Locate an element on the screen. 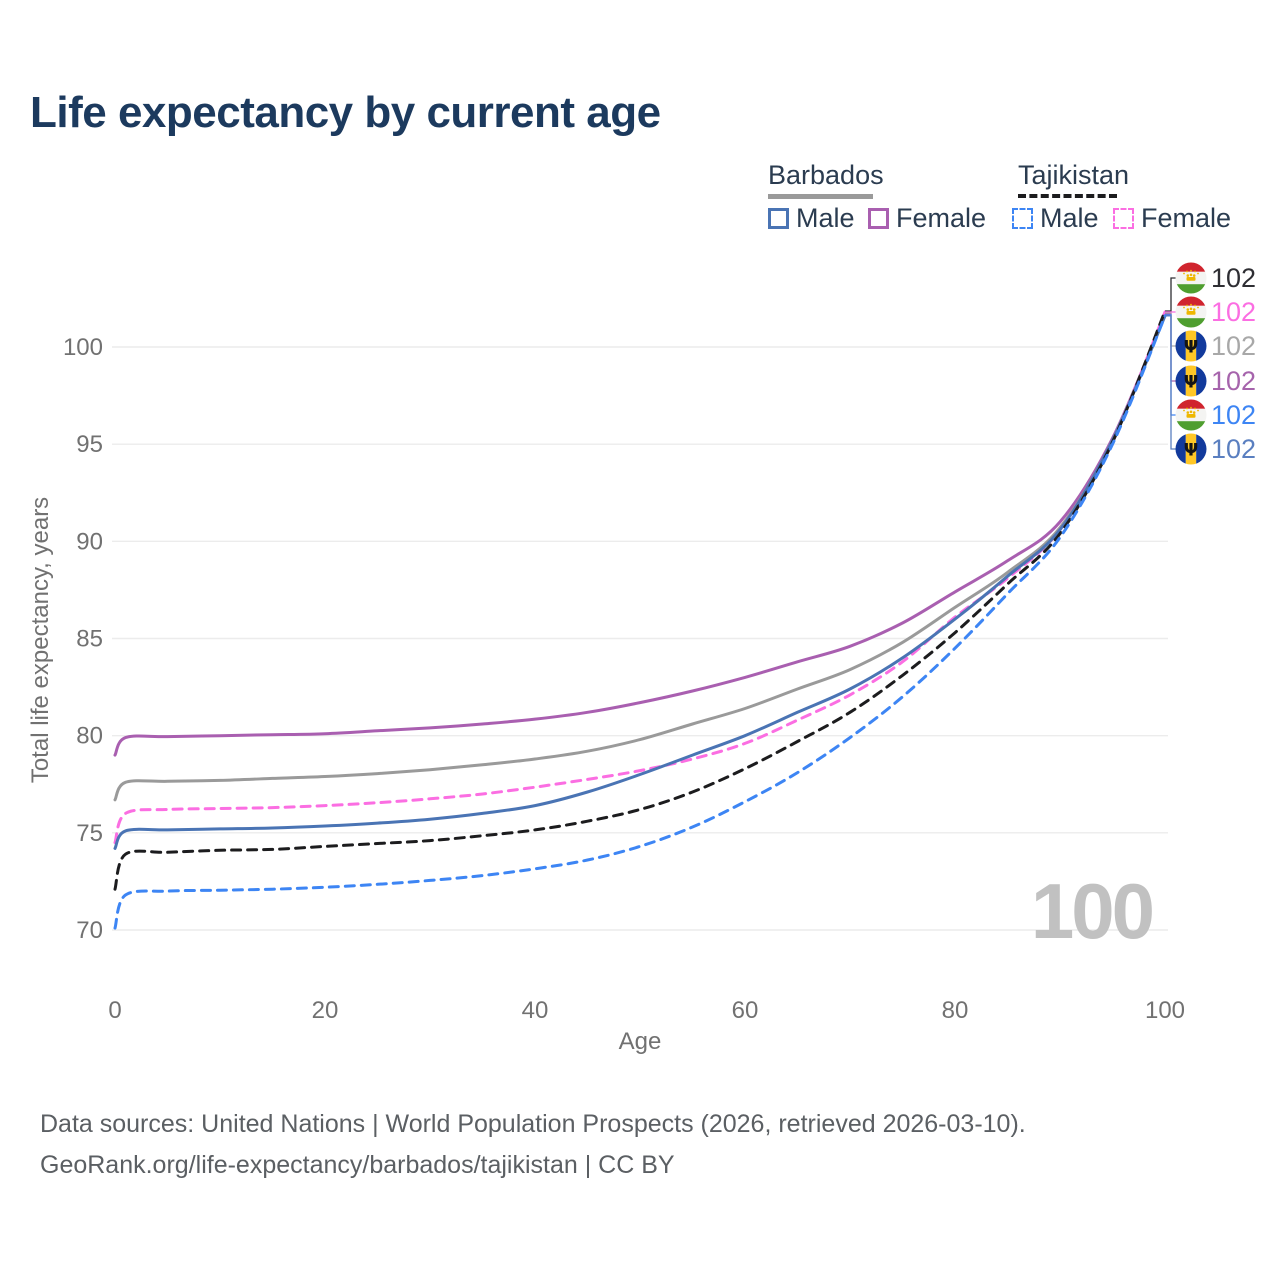 The height and width of the screenshot is (1280, 1280). x-axis-title: Age is located at coordinates (640, 1041).